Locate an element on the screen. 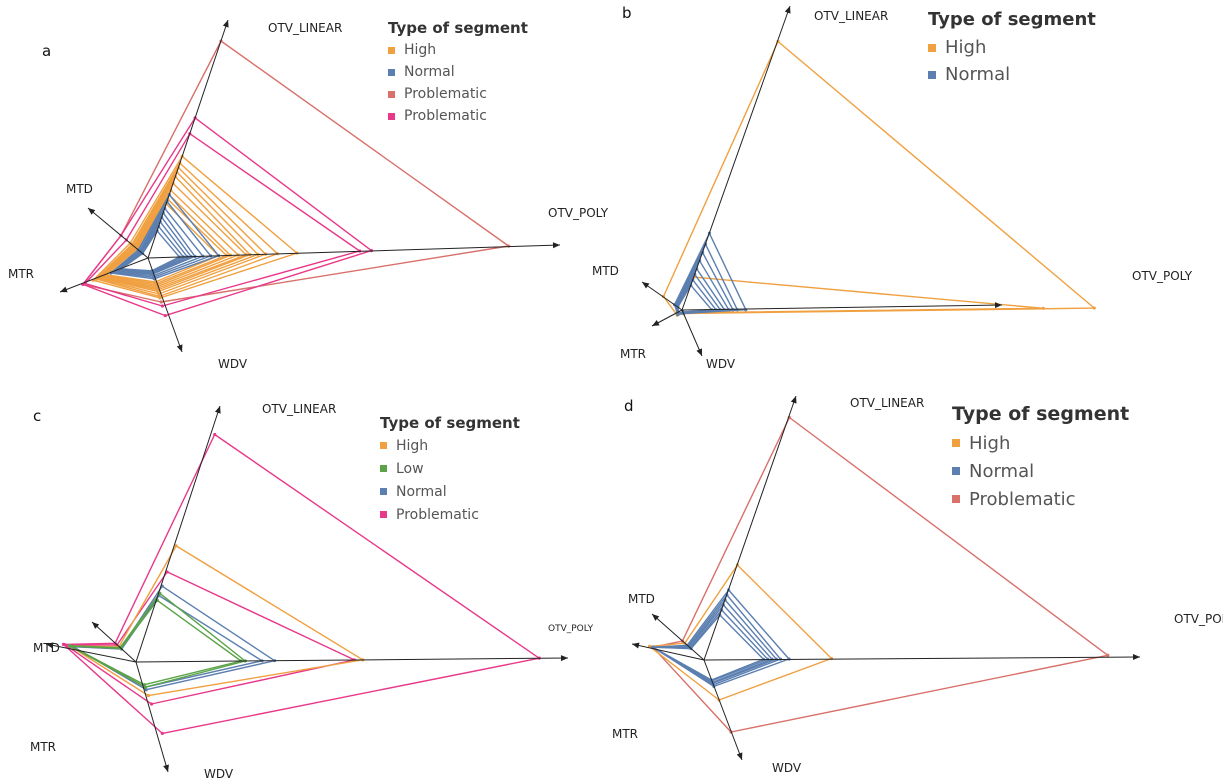 The image size is (1223, 782). legend-item: Low is located at coordinates (450, 468).